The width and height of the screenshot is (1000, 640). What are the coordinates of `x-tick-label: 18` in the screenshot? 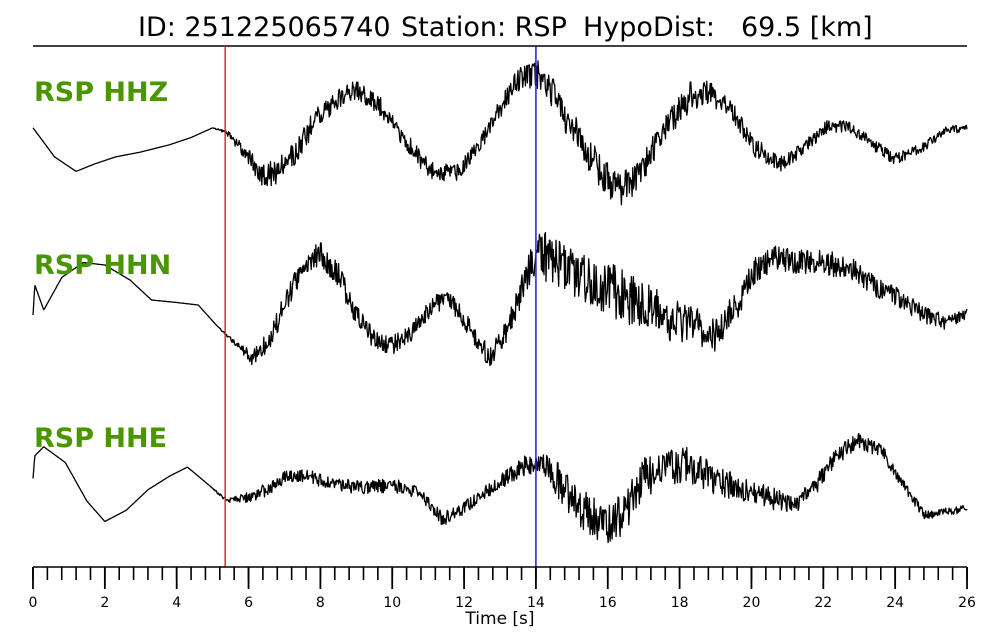 It's located at (680, 603).